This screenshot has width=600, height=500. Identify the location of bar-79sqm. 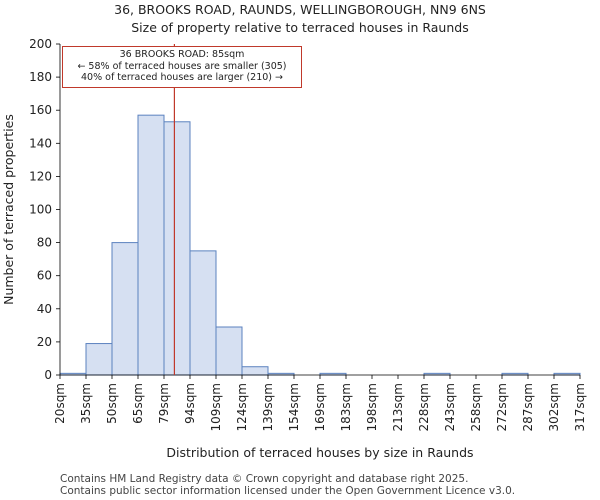
(177, 248).